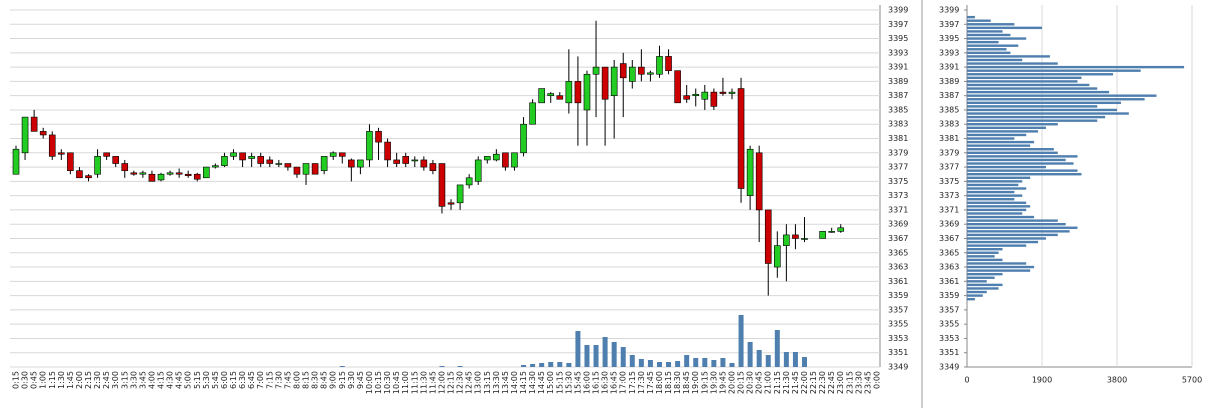  Describe the element at coordinates (898, 181) in the screenshot. I see `y-tick-label: 3375` at that location.